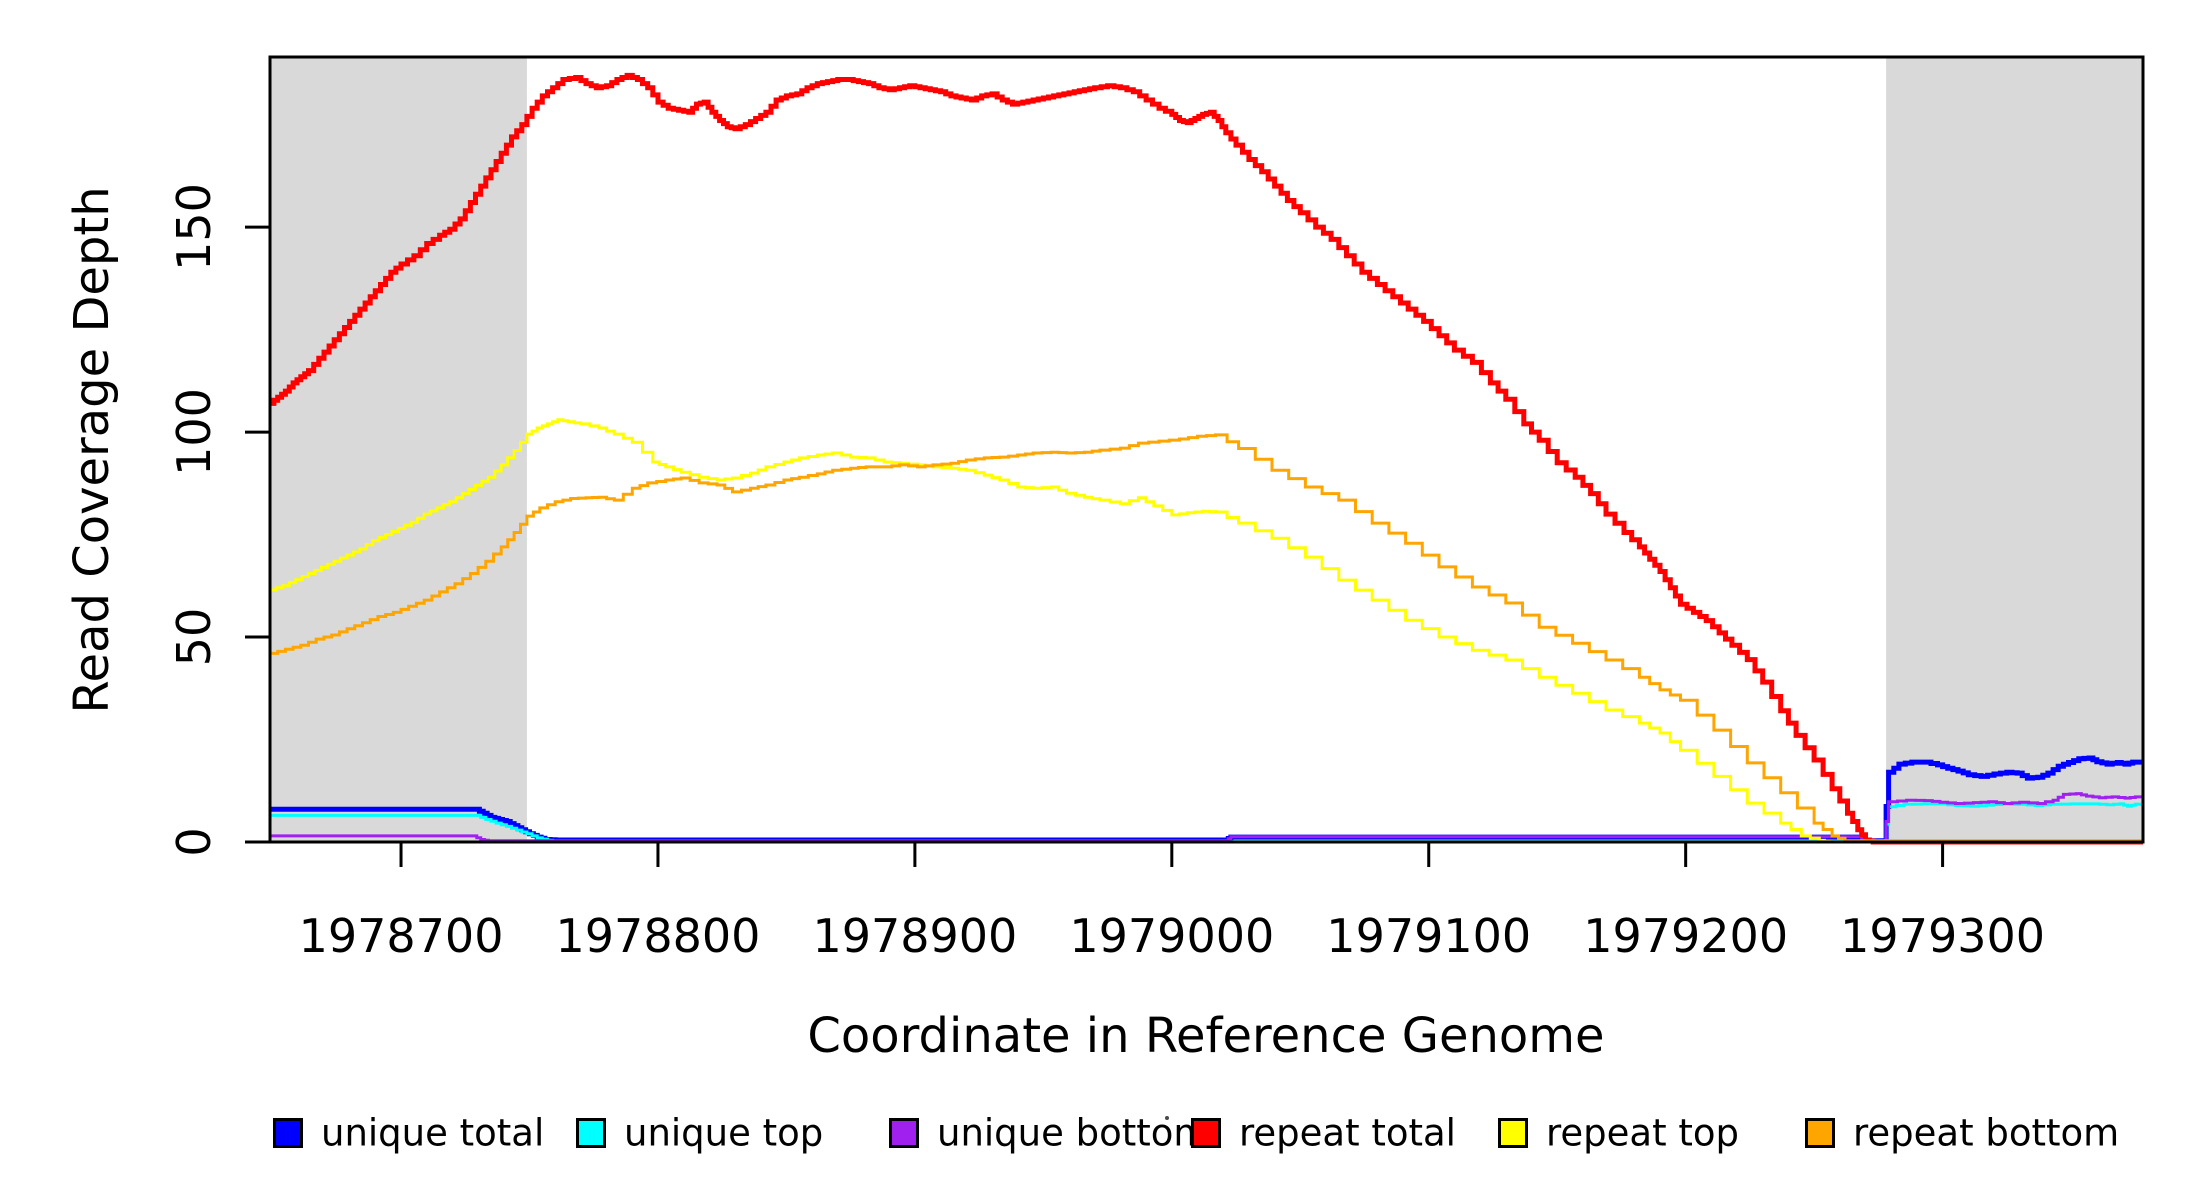 The width and height of the screenshot is (2200, 1200). What do you see at coordinates (1167, 1118) in the screenshot?
I see `stray-dot` at bounding box center [1167, 1118].